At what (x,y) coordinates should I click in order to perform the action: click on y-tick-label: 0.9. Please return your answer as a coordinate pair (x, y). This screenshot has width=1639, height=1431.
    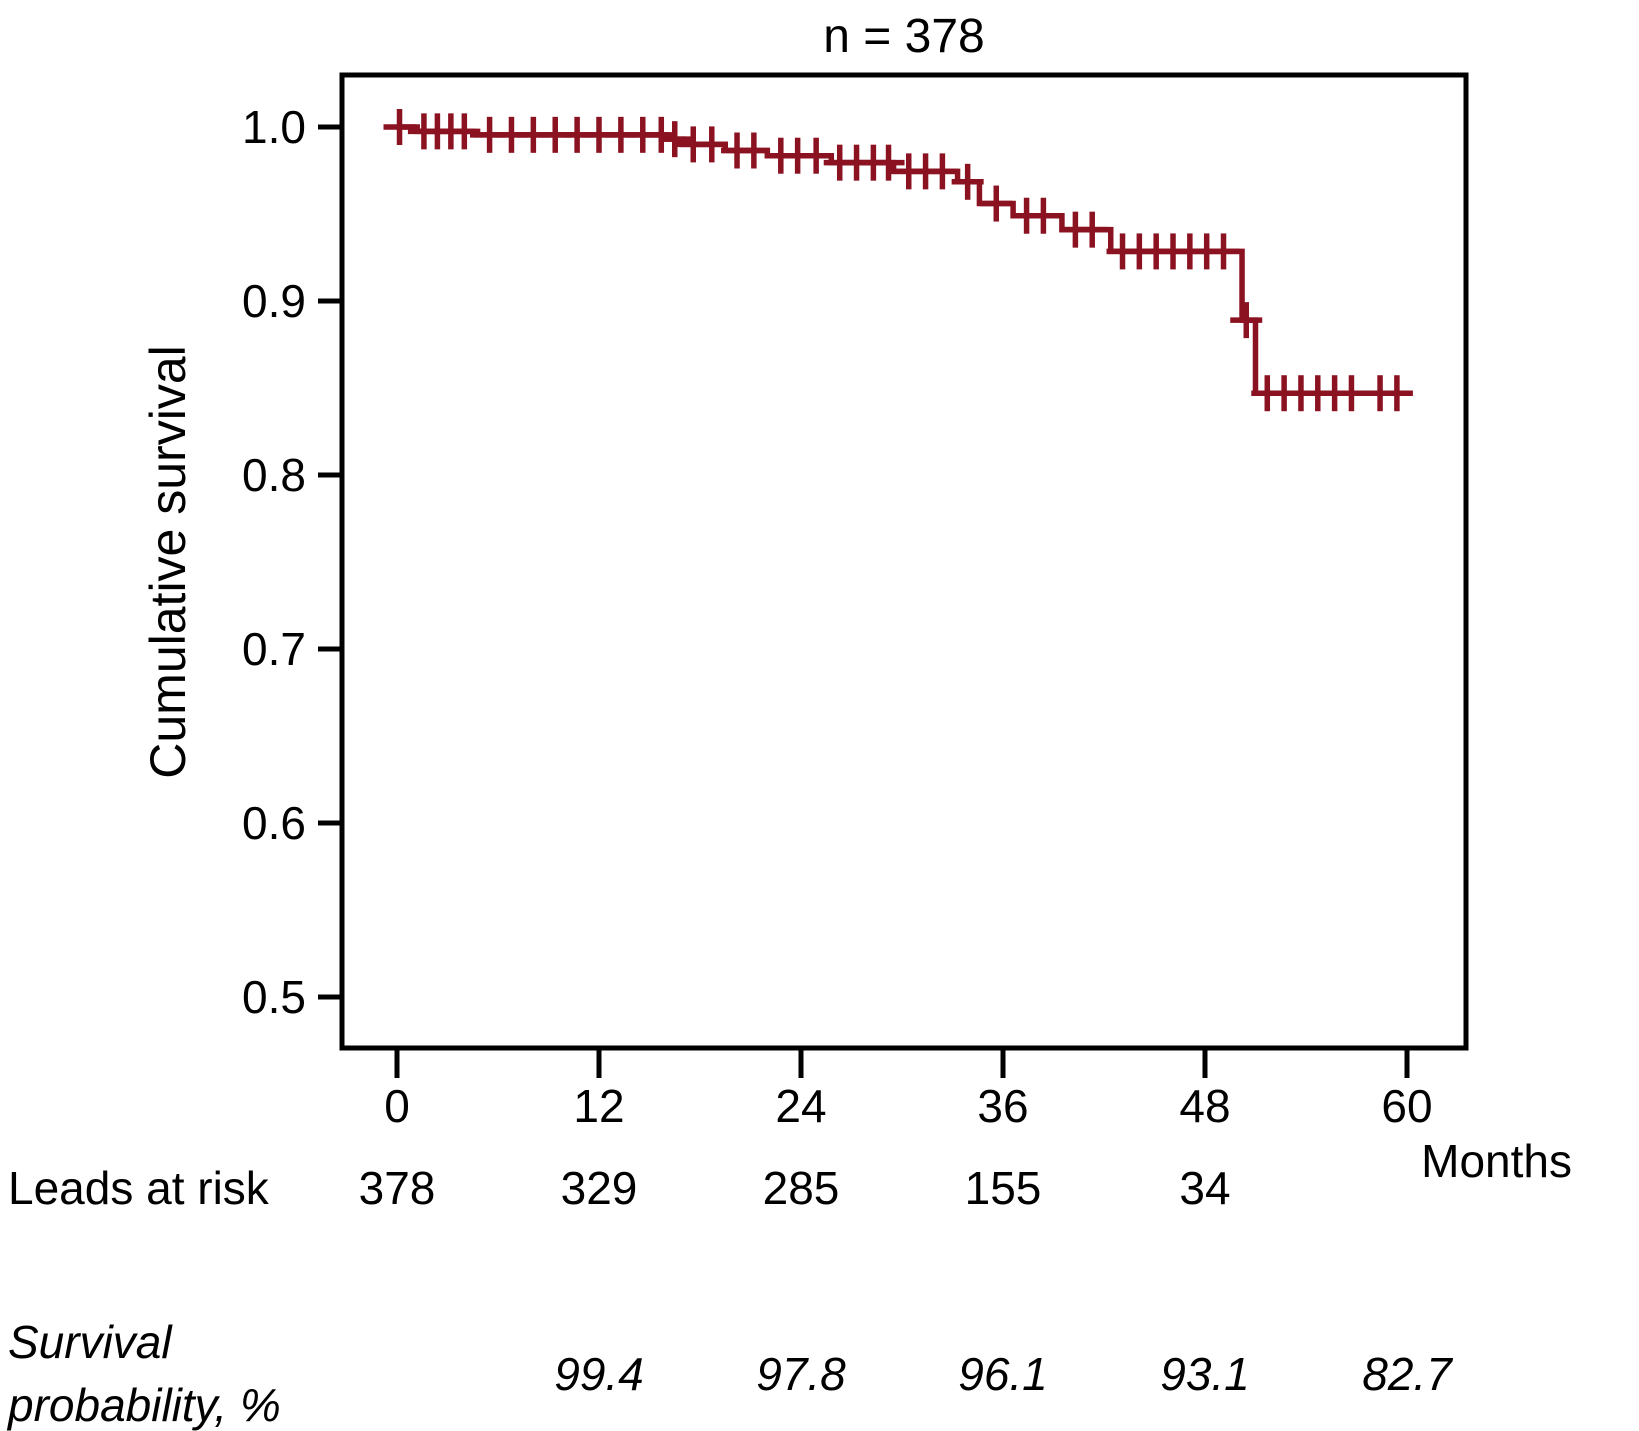
    Looking at the image, I should click on (274, 301).